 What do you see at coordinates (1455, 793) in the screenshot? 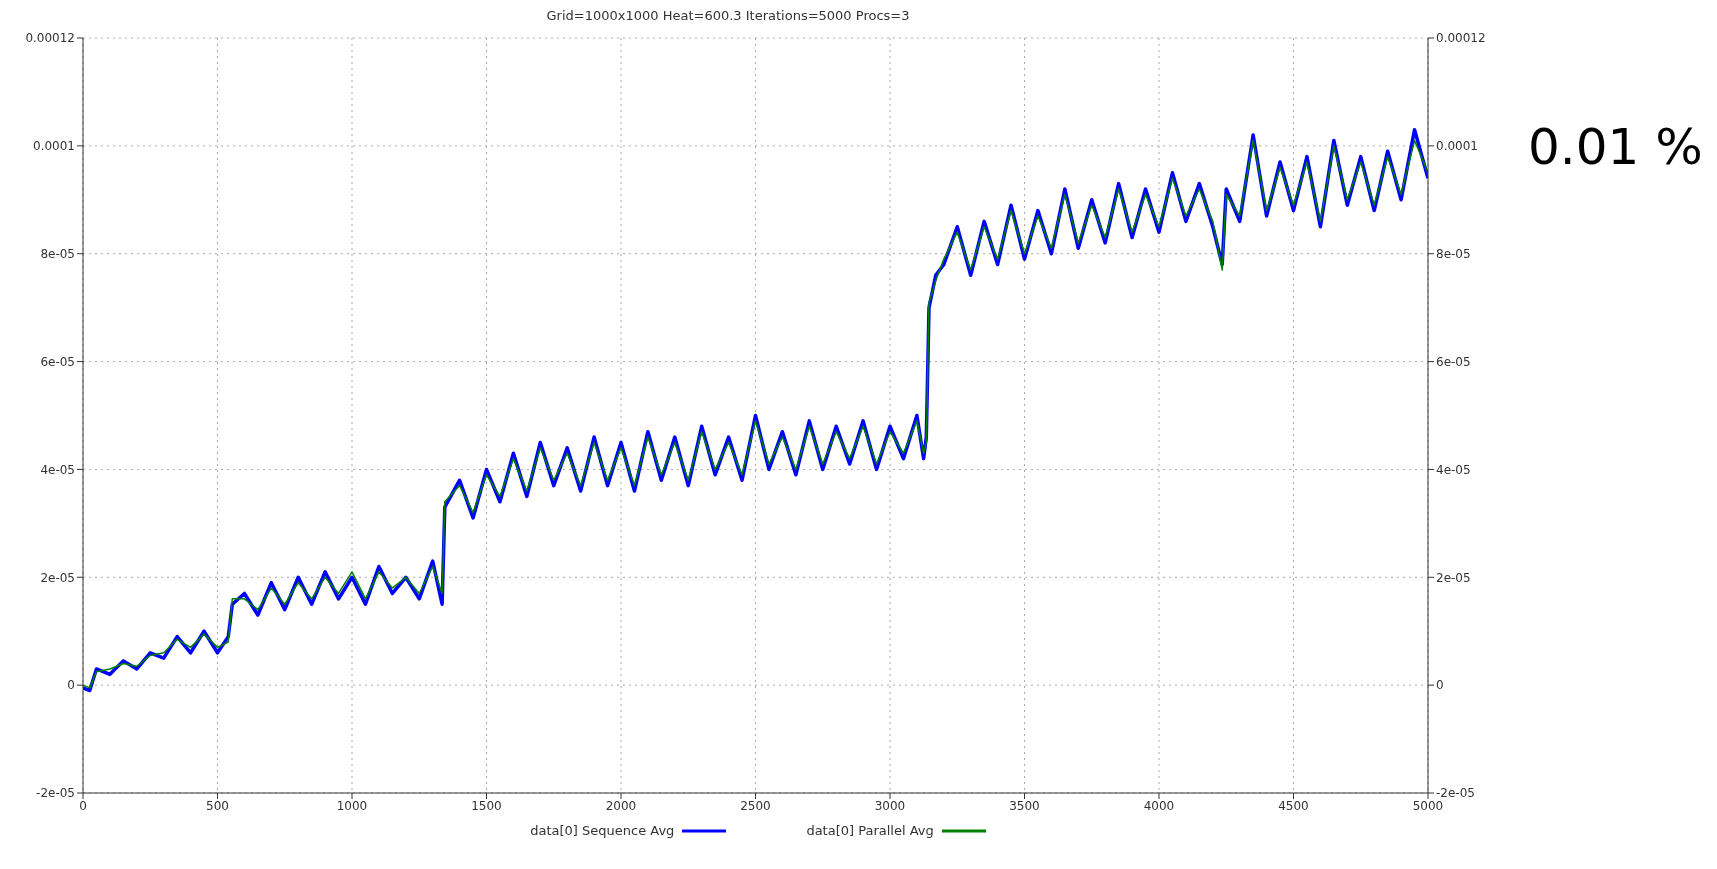
I see `y2-tick-label: -2e-05` at bounding box center [1455, 793].